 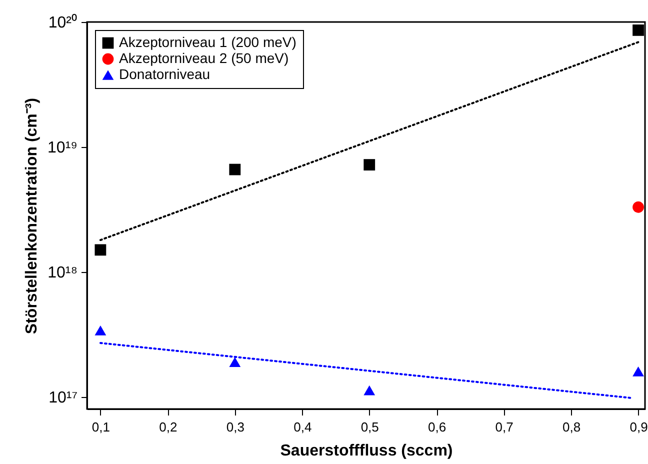 I want to click on legend-label: Akzeptorniveau 1 (200 meV), so click(x=207, y=42).